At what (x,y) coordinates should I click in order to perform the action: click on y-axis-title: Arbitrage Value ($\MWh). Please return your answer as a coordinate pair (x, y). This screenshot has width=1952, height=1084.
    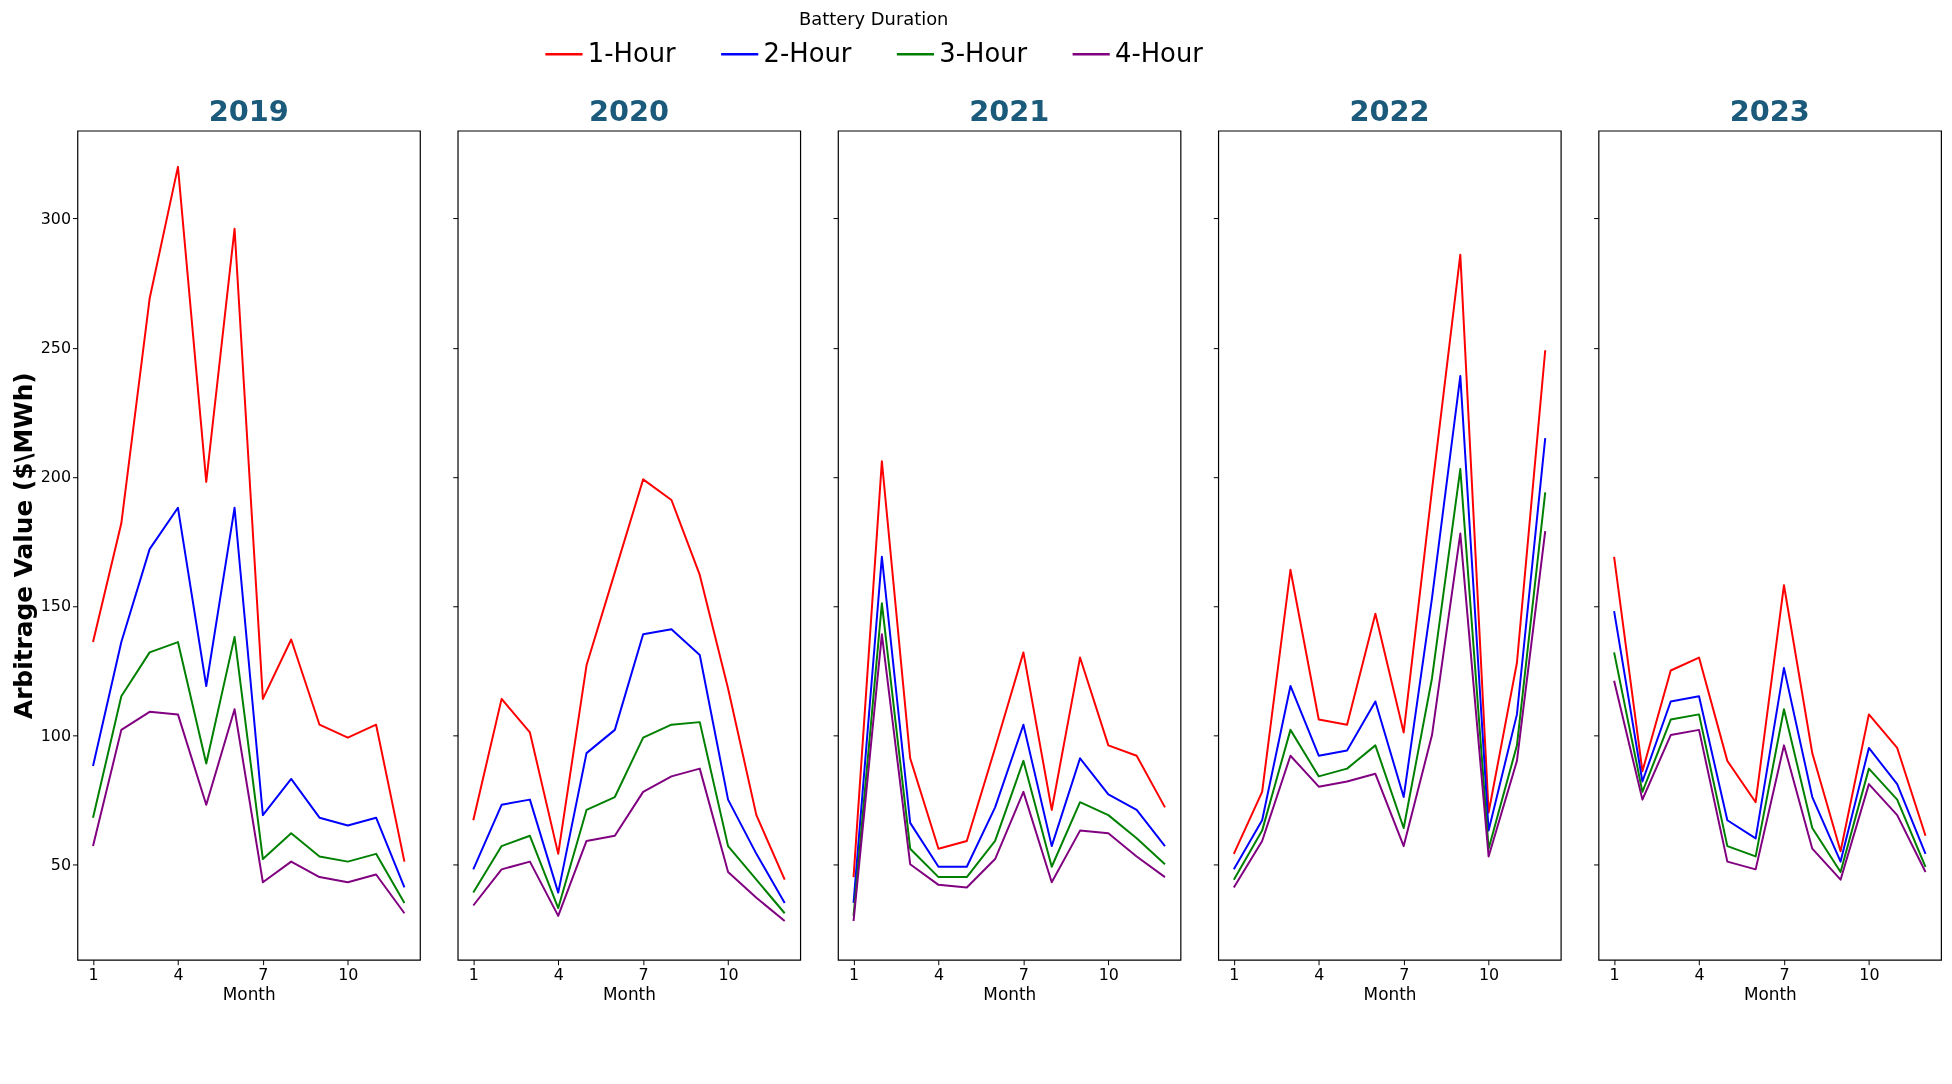
    Looking at the image, I should click on (23, 546).